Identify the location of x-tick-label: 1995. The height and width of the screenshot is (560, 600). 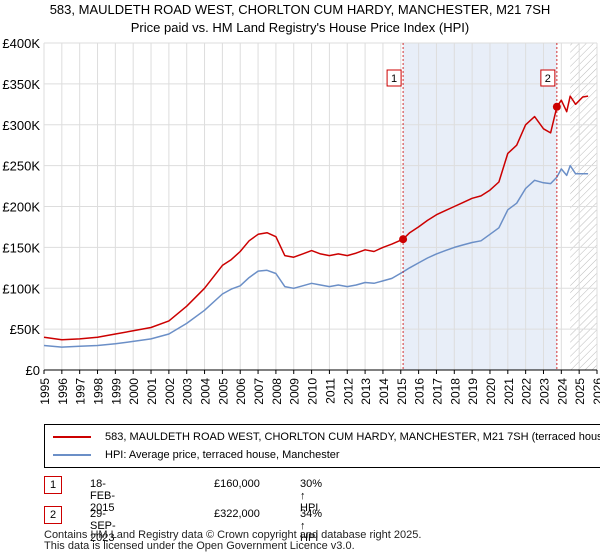
(45, 391).